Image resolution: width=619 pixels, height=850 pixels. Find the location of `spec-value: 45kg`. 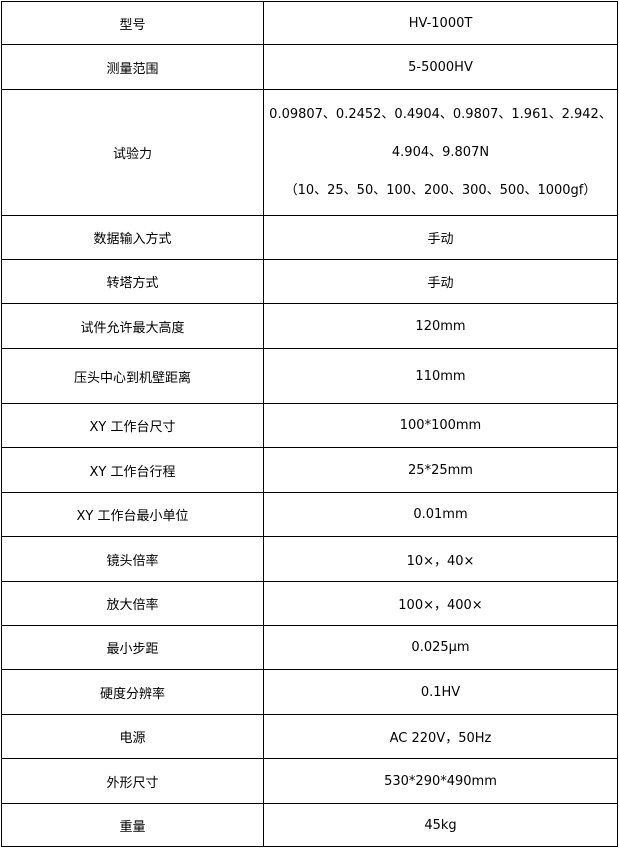

spec-value: 45kg is located at coordinates (440, 825).